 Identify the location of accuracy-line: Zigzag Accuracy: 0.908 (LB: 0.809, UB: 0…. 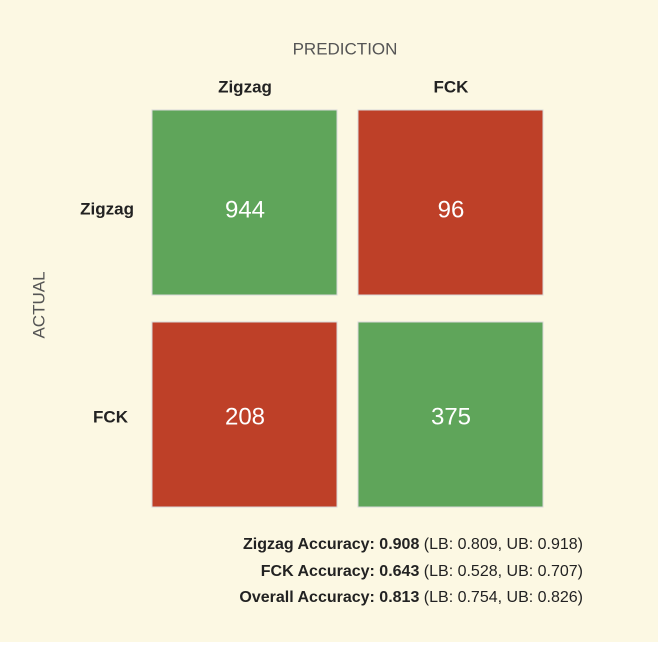
(413, 544).